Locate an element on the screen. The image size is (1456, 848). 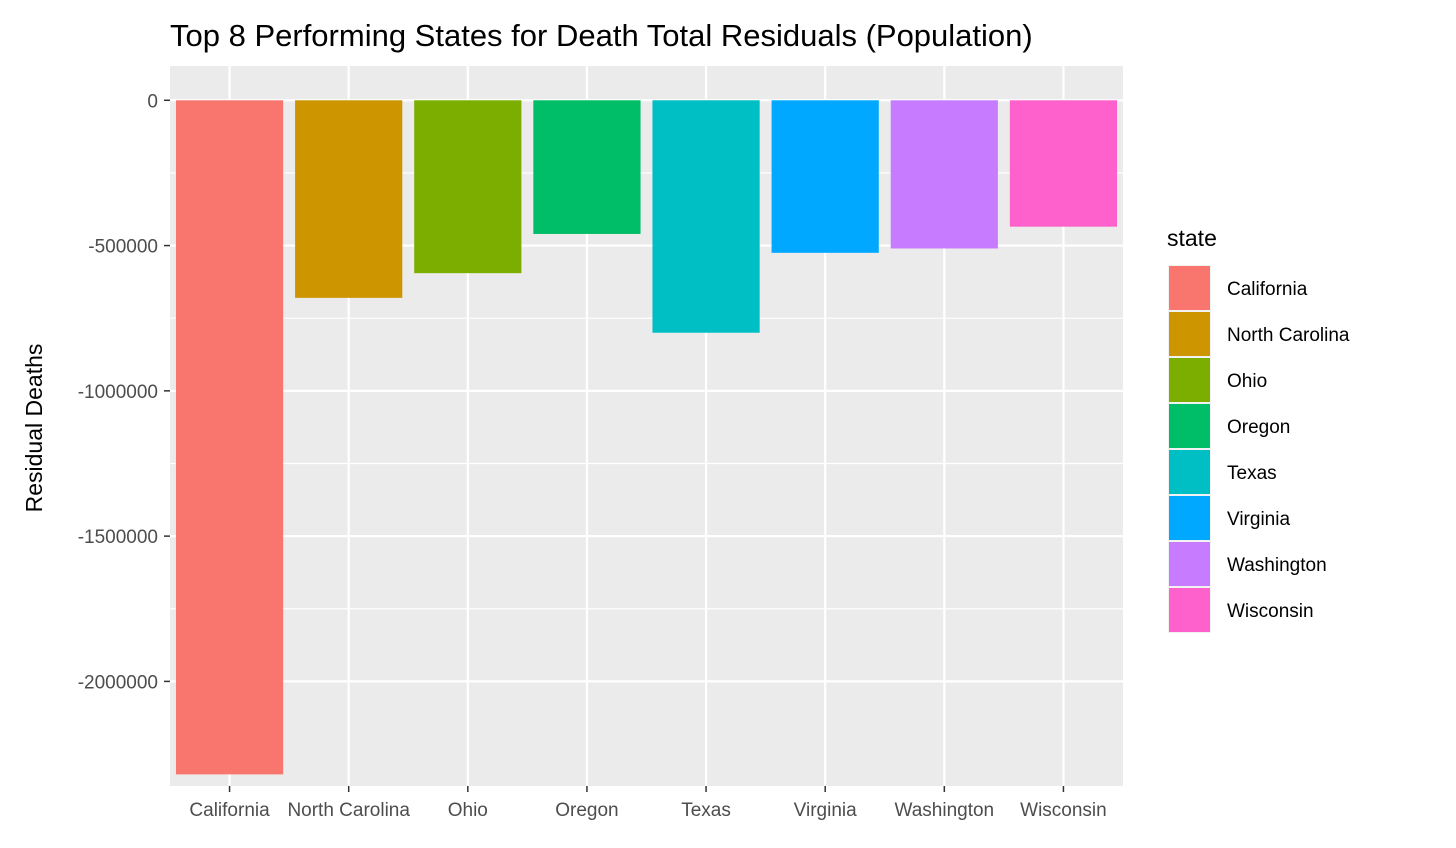
y-axis: 0 -500000 -1000000 -1500000 -2000000 is located at coordinates (124, 392).